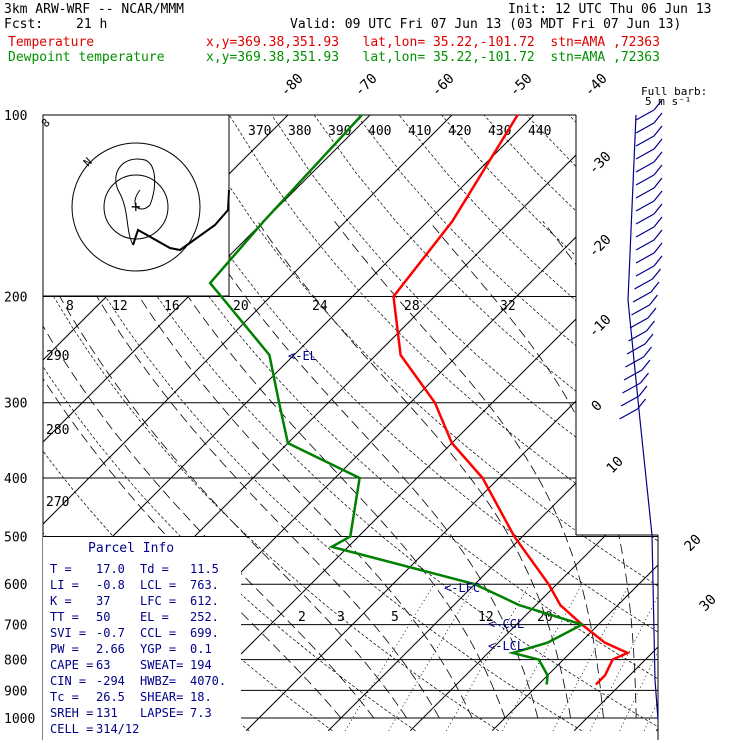  What do you see at coordinates (15, 298) in the screenshot?
I see `pressure-tick-label: 200` at bounding box center [15, 298].